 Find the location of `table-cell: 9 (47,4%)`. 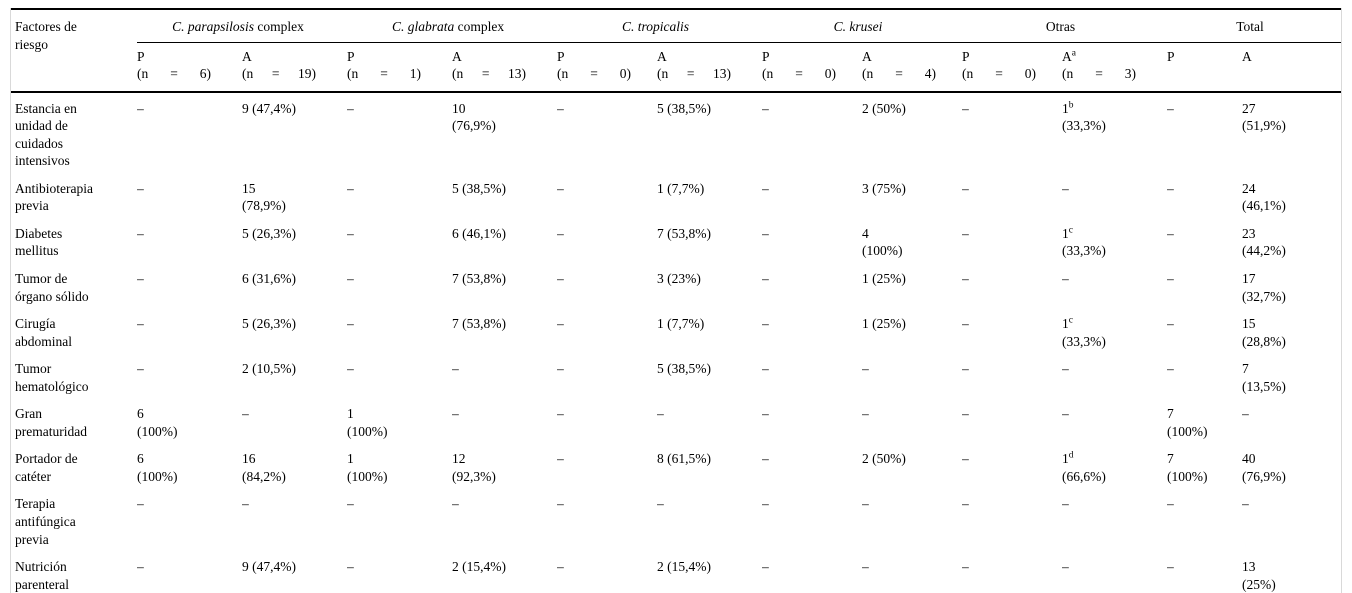

table-cell: 9 (47,4%) is located at coordinates (269, 108).